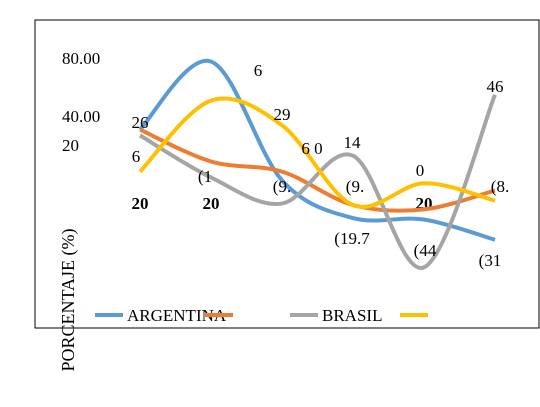 The image size is (540, 407). I want to click on data-label: 14, so click(353, 142).